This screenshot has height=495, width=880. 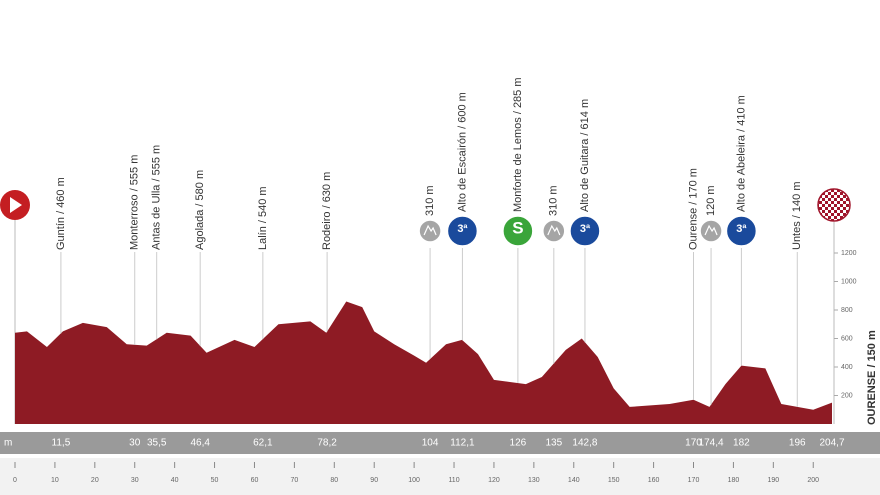 I want to click on x-tick-label: 50, so click(x=215, y=480).